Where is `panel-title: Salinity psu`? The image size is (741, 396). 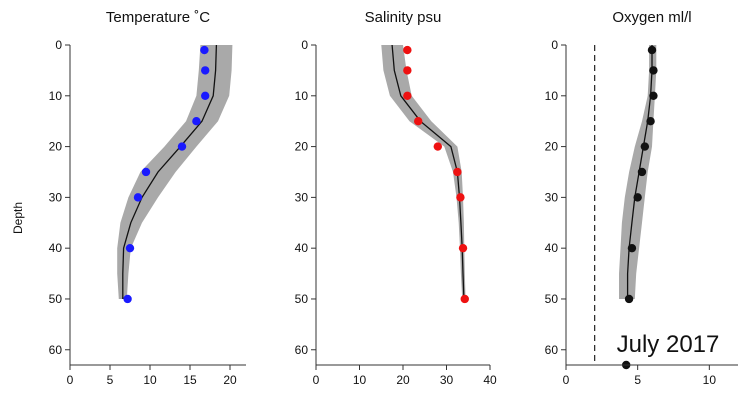 panel-title: Salinity psu is located at coordinates (403, 17).